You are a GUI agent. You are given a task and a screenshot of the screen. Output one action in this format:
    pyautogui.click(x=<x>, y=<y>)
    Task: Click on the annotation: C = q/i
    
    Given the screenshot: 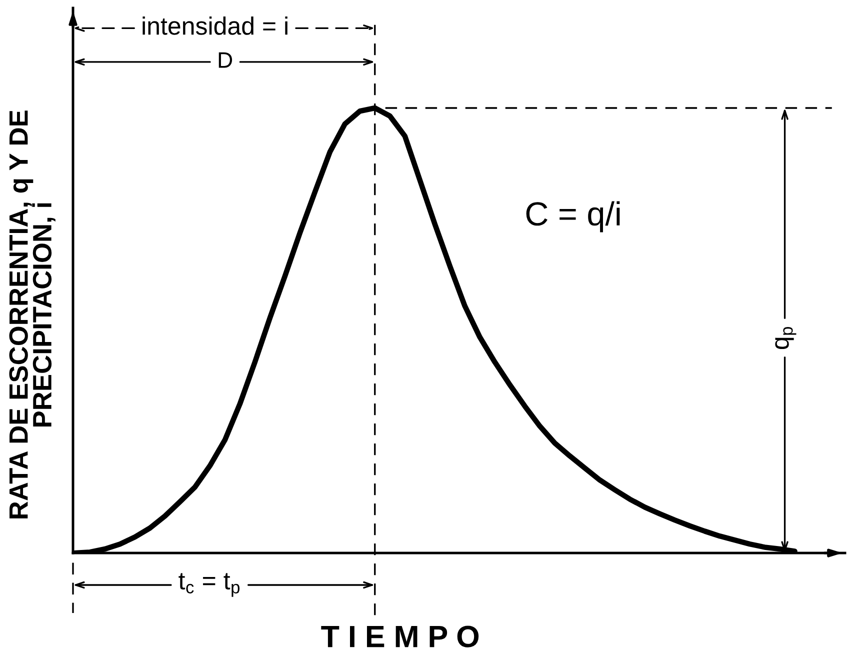 What is the action you would take?
    pyautogui.click(x=573, y=216)
    